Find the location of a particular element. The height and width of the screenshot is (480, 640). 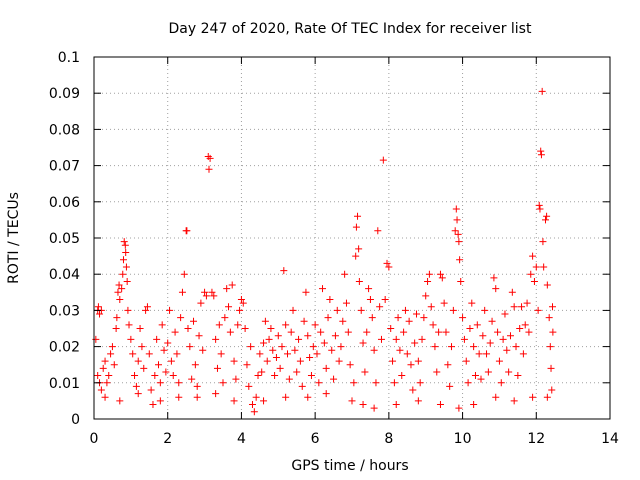

y-tick-label: 0.06 is located at coordinates (64, 203).